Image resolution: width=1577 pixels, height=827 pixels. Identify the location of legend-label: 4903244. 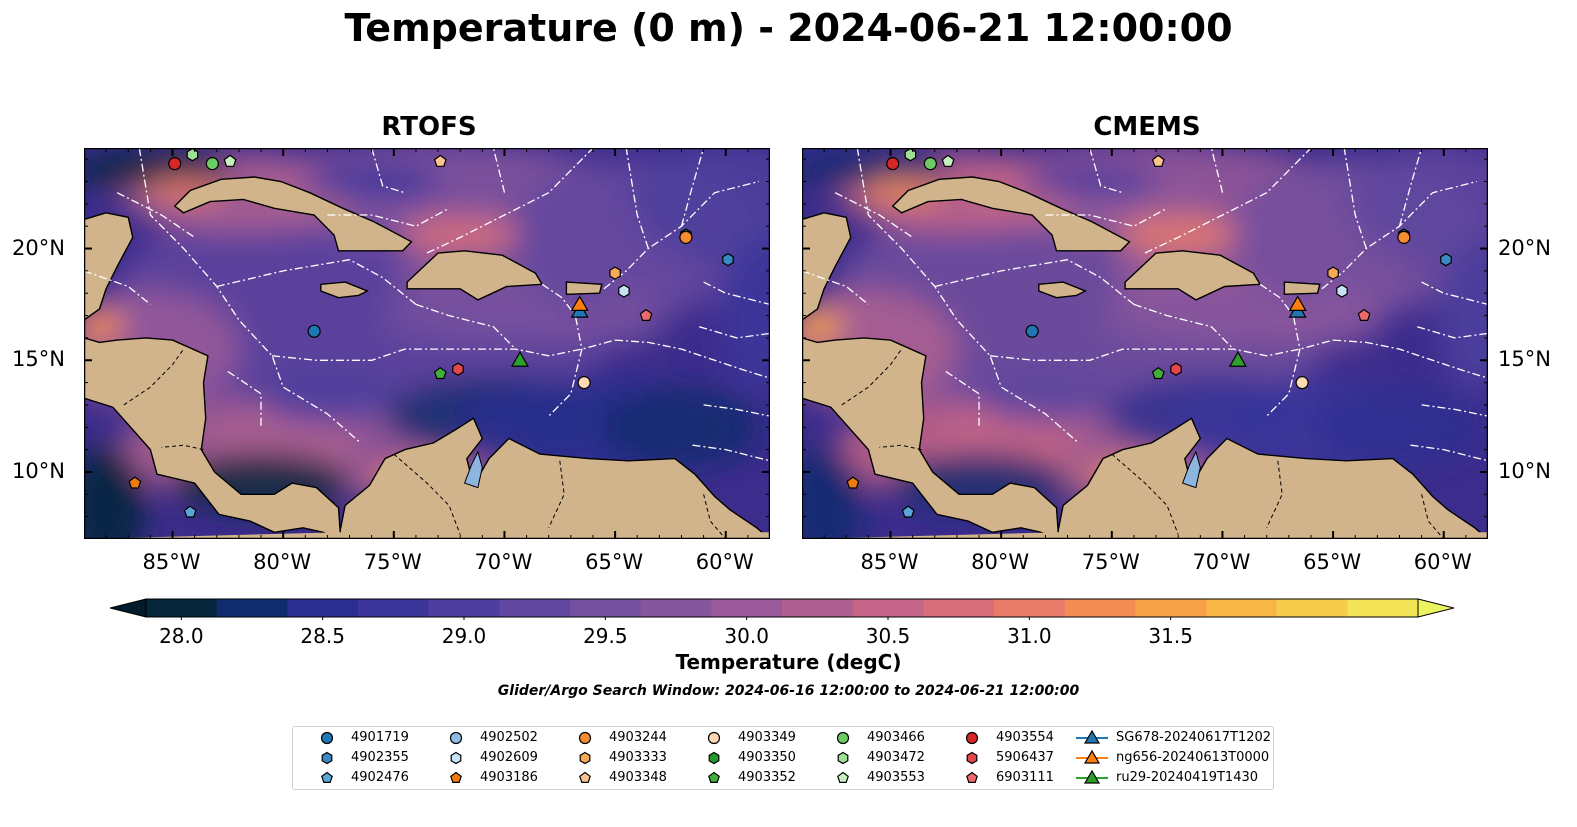
(638, 737).